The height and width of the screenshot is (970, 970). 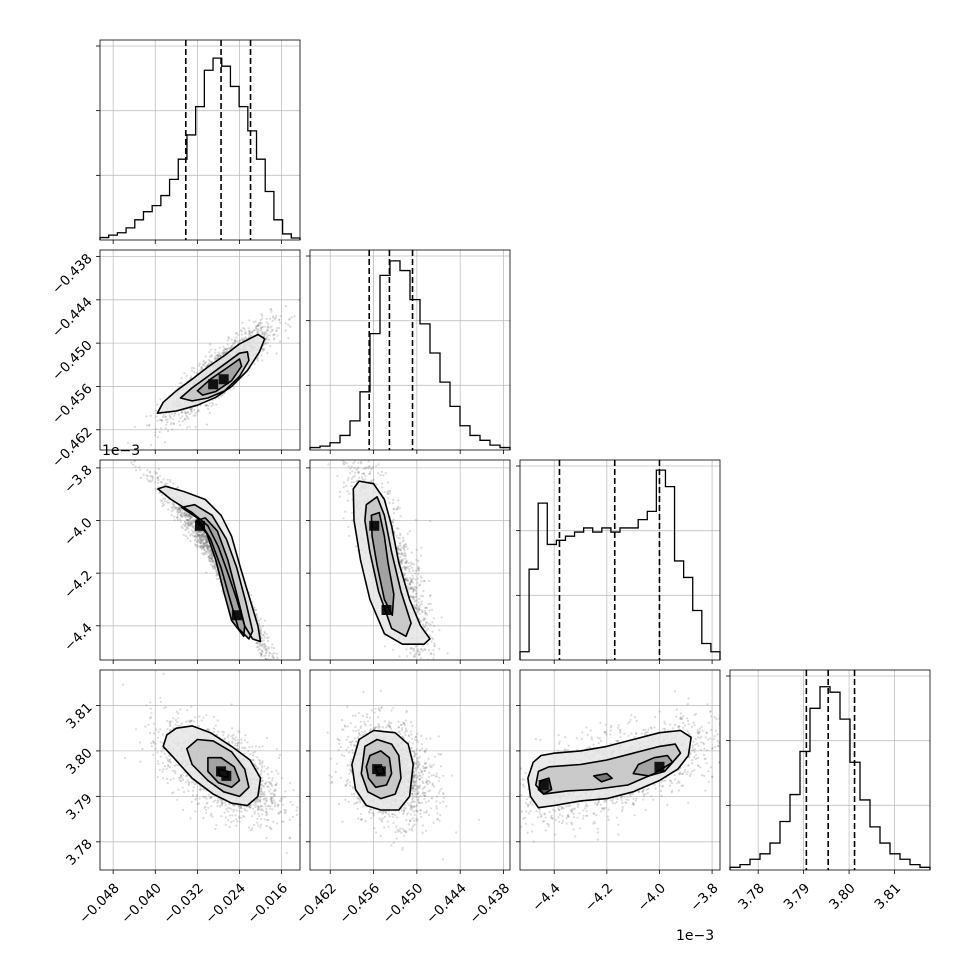 What do you see at coordinates (236, 615) in the screenshot?
I see `density-peak` at bounding box center [236, 615].